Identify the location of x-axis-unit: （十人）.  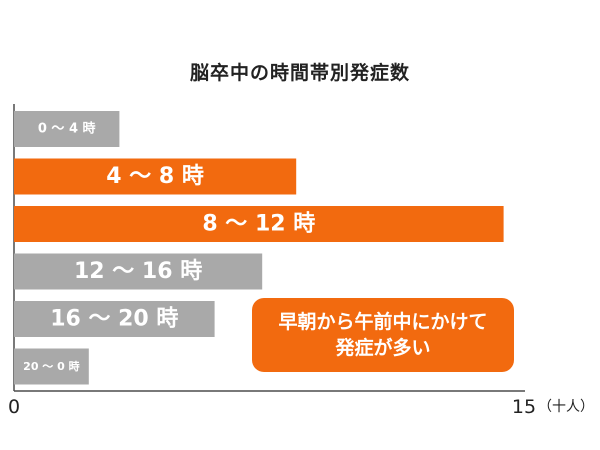
(566, 407).